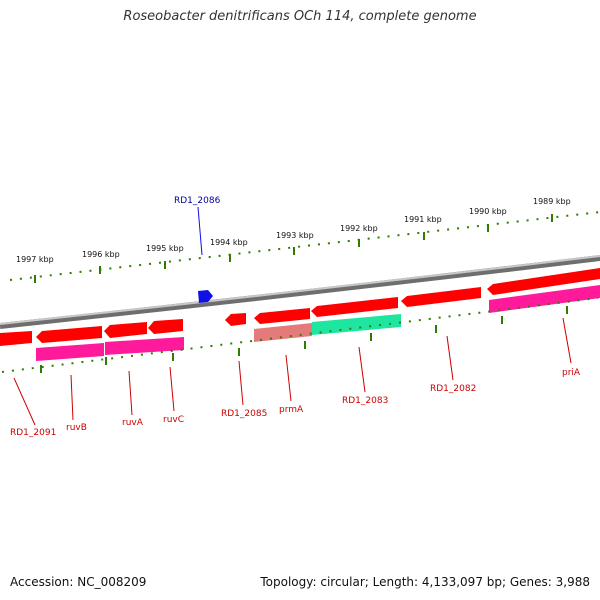 The image size is (600, 600). What do you see at coordinates (78, 582) in the screenshot?
I see `accession-text: Accession: NC_008209` at bounding box center [78, 582].